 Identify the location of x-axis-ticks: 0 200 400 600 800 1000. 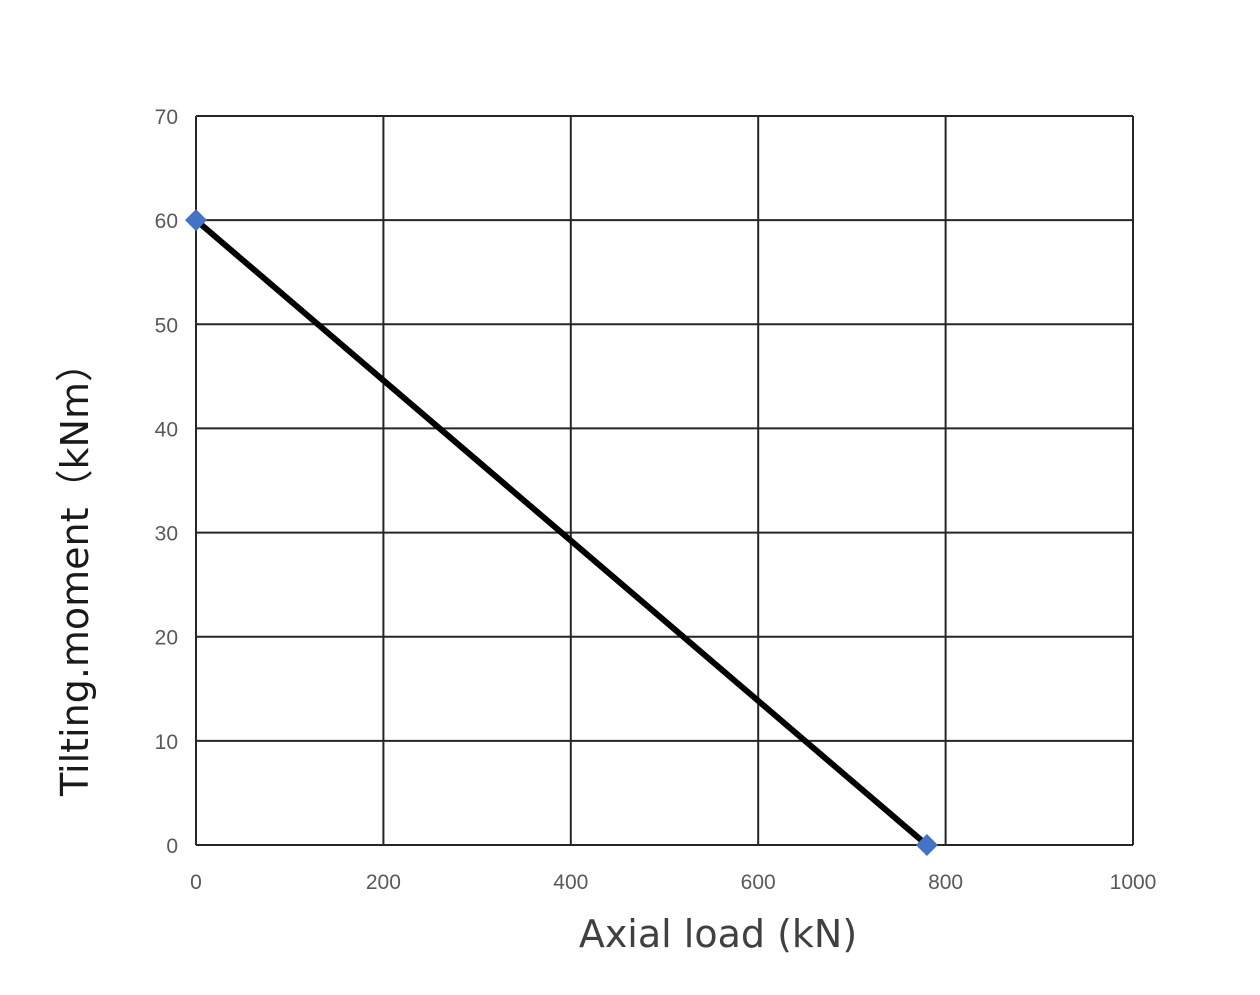
(673, 882).